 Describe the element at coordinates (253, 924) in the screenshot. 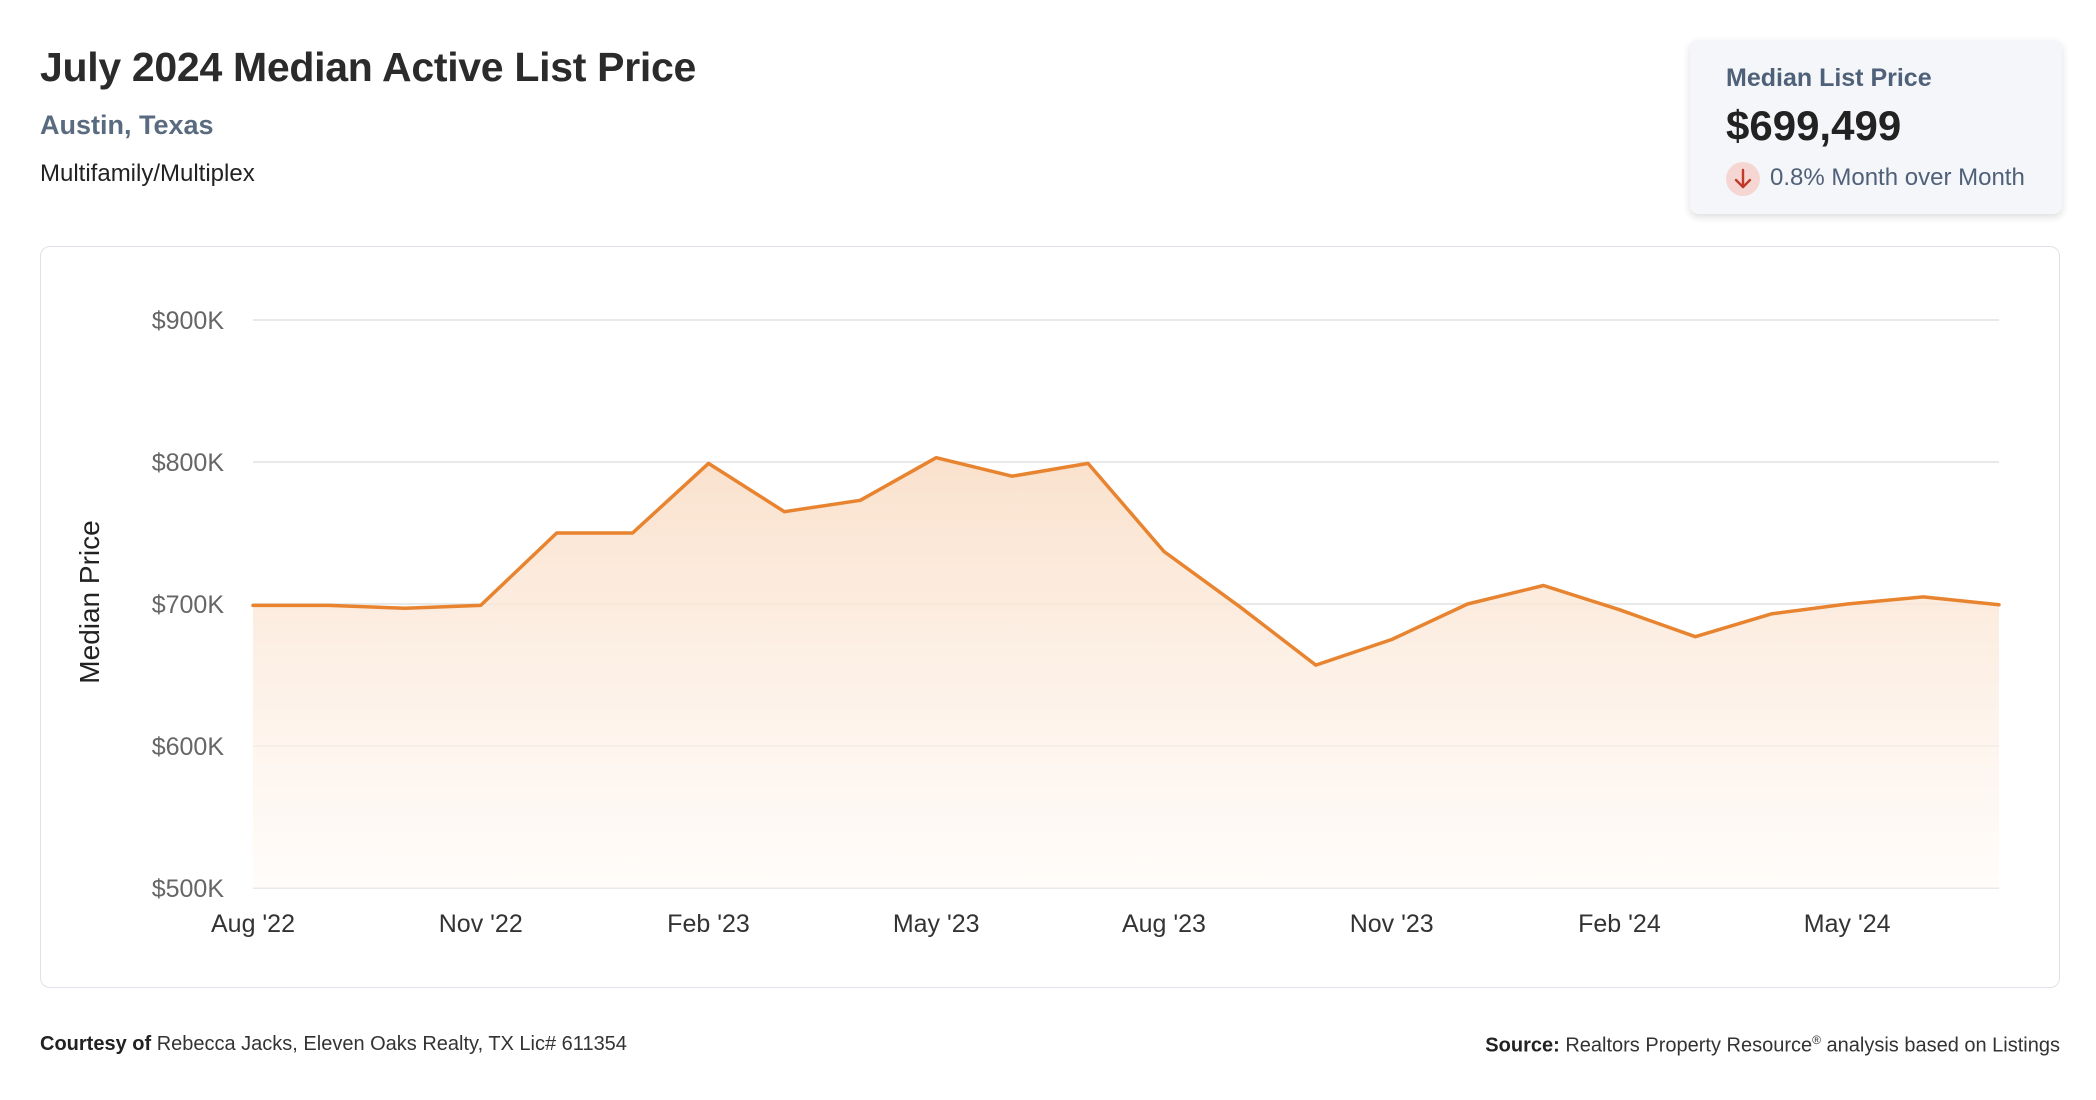

I see `x-tick-label: Aug '22` at that location.